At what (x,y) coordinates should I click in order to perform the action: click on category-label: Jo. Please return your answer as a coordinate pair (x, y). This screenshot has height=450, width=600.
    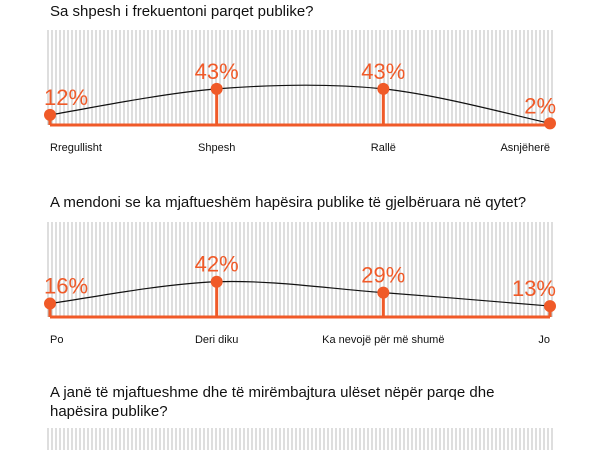
    Looking at the image, I should click on (544, 340).